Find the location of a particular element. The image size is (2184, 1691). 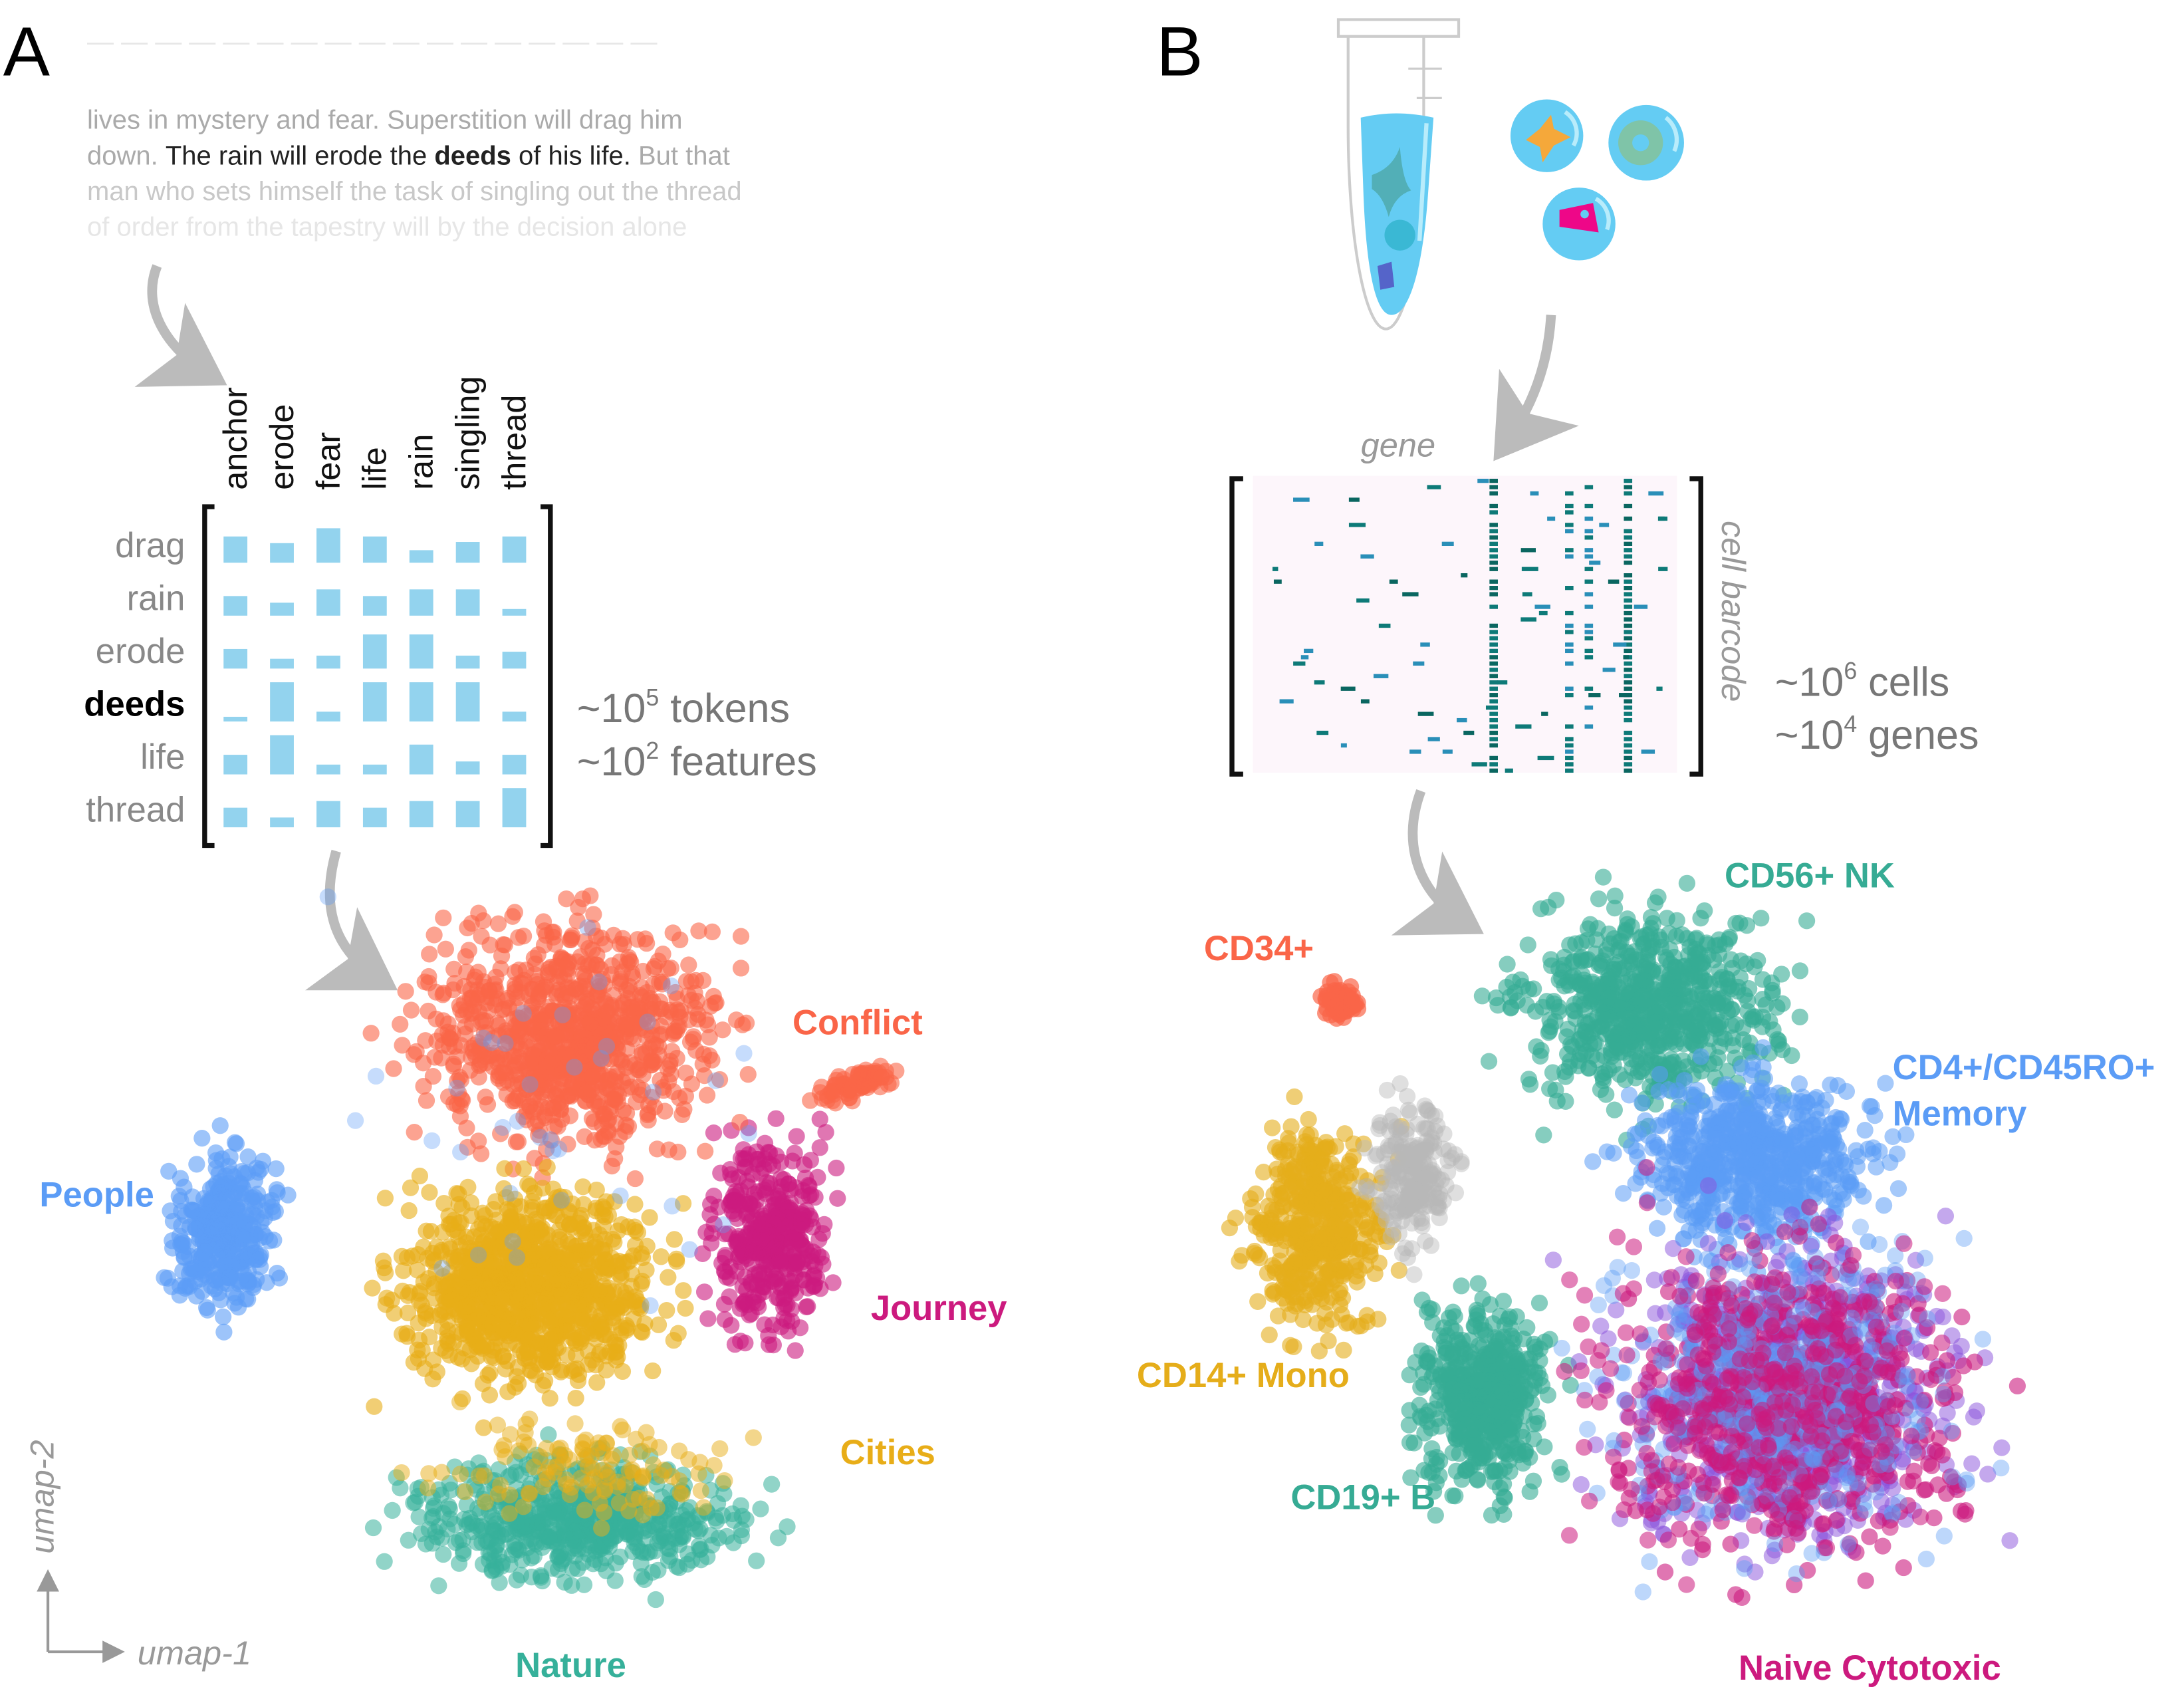

cell-icon-magenta is located at coordinates (1579, 224).